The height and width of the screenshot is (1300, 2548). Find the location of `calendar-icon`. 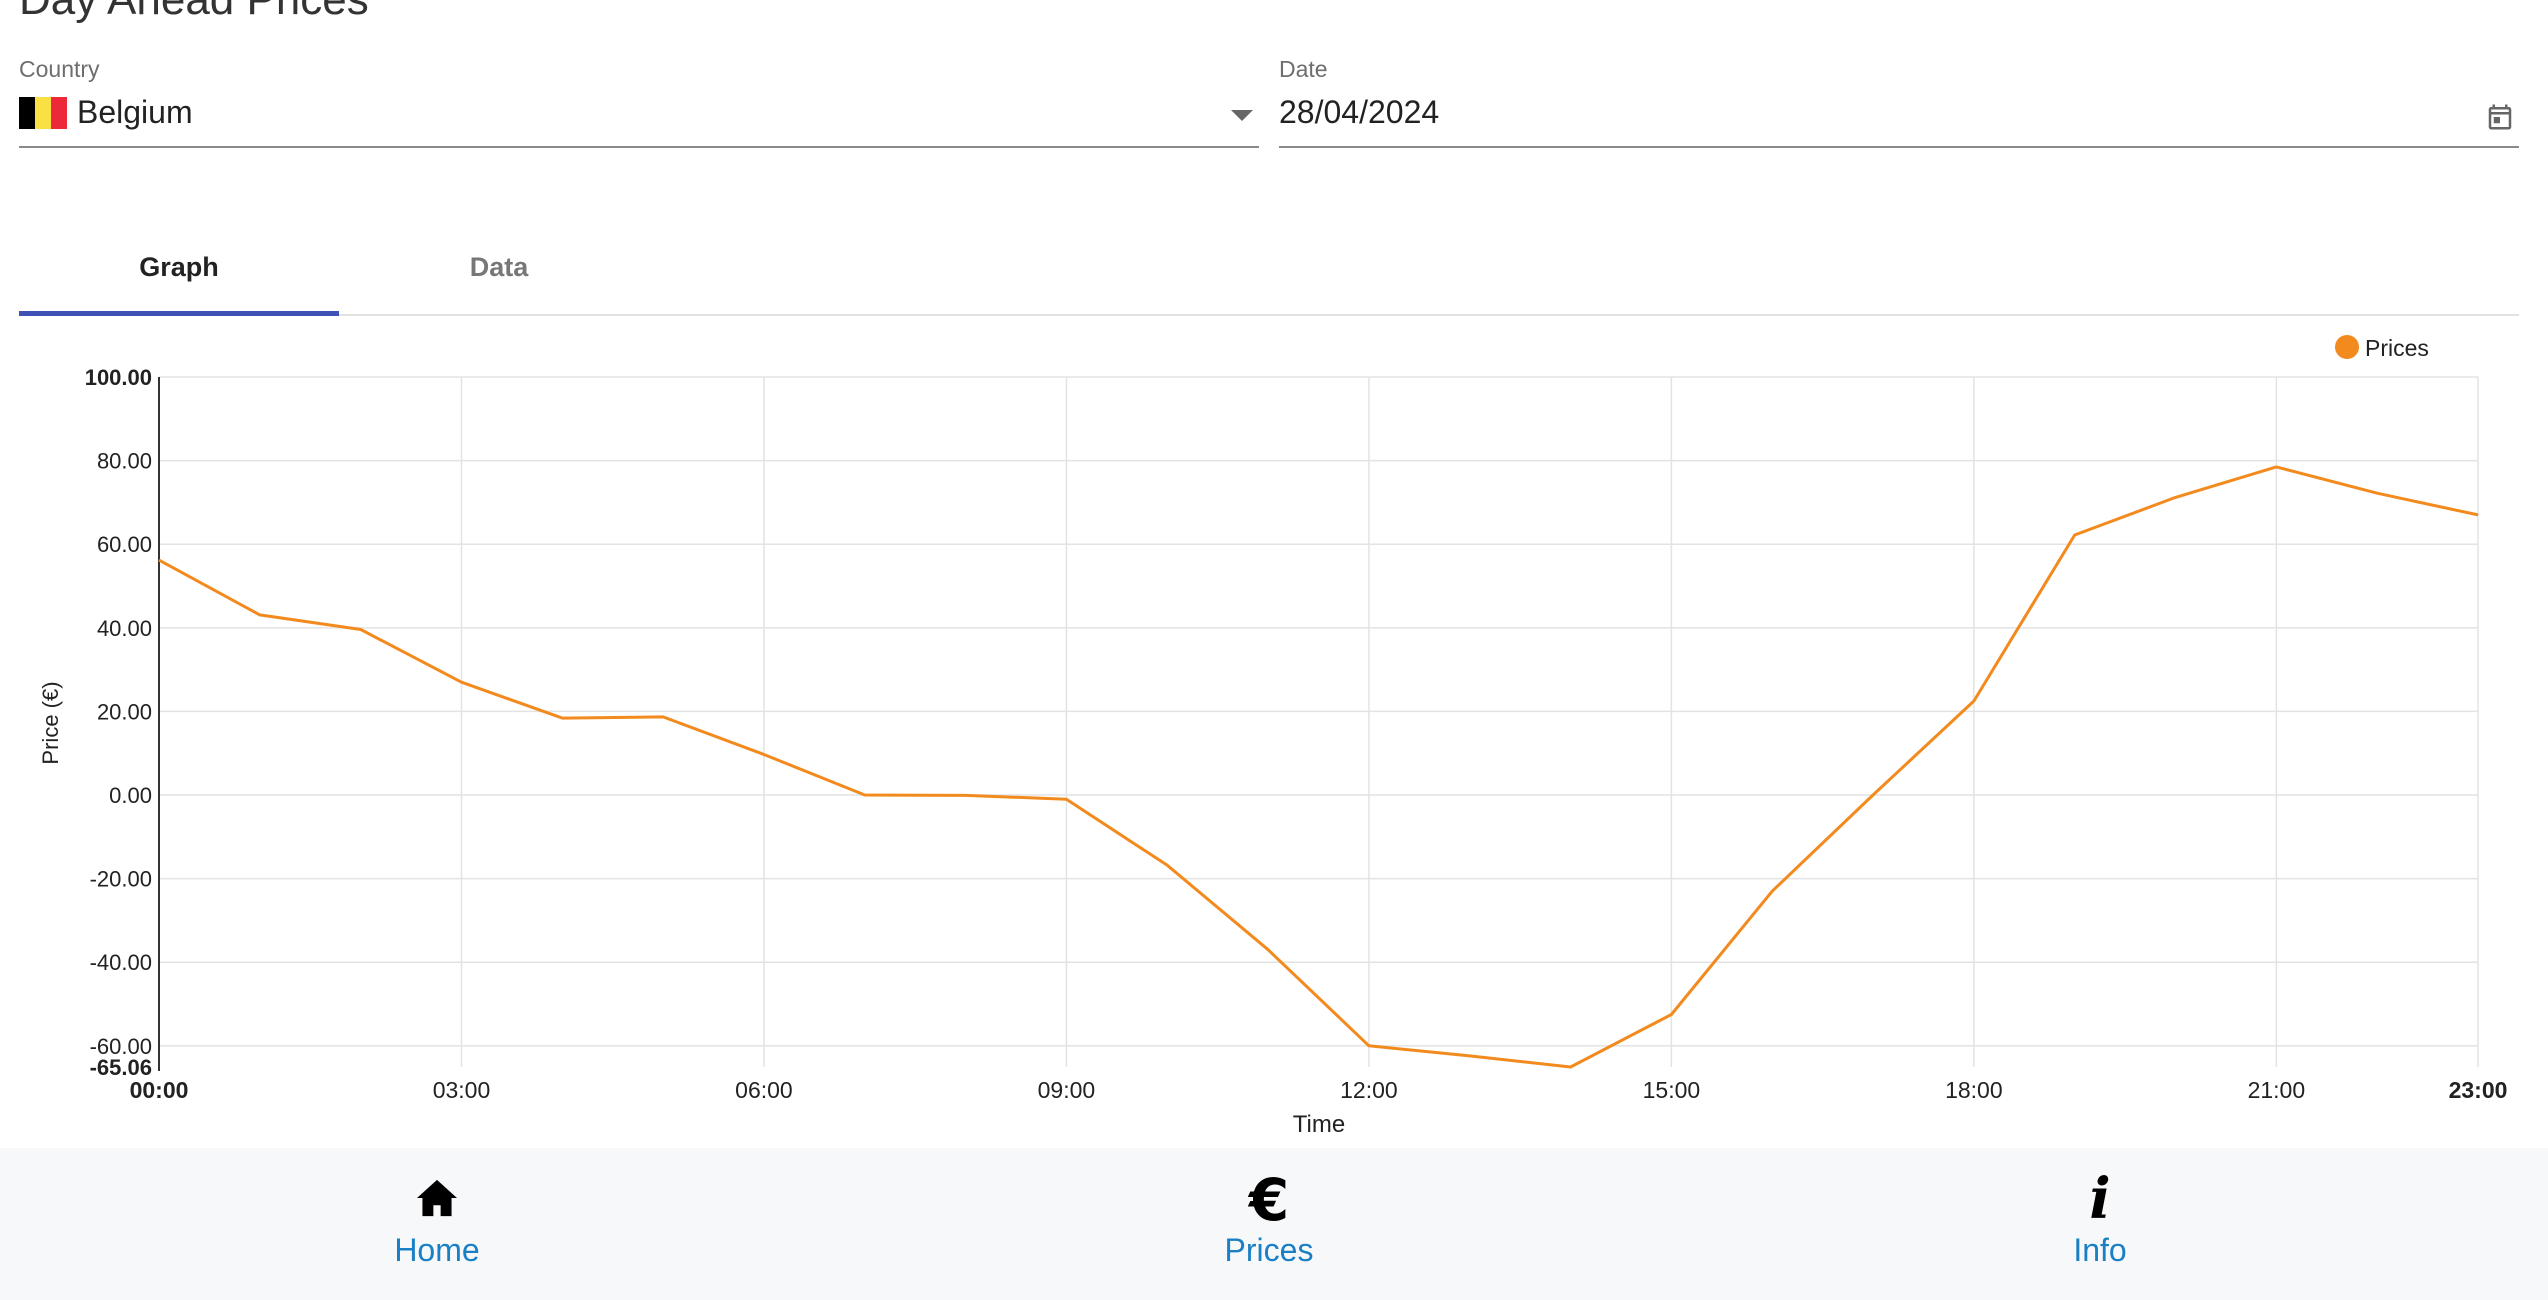

calendar-icon is located at coordinates (2500, 117).